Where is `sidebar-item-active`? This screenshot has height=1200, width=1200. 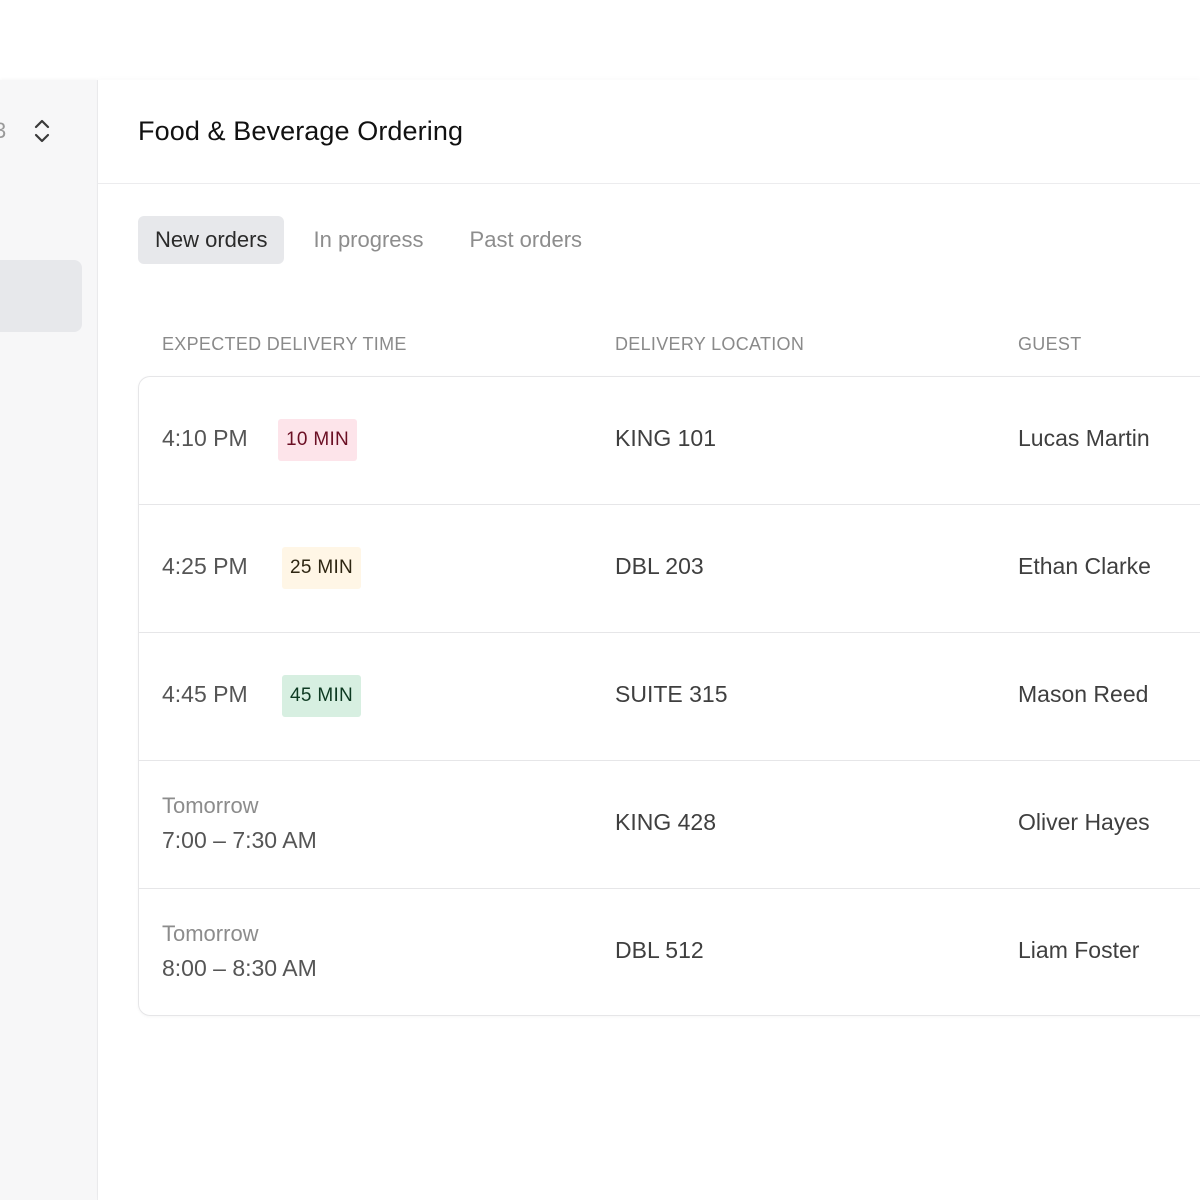 sidebar-item-active is located at coordinates (41, 296).